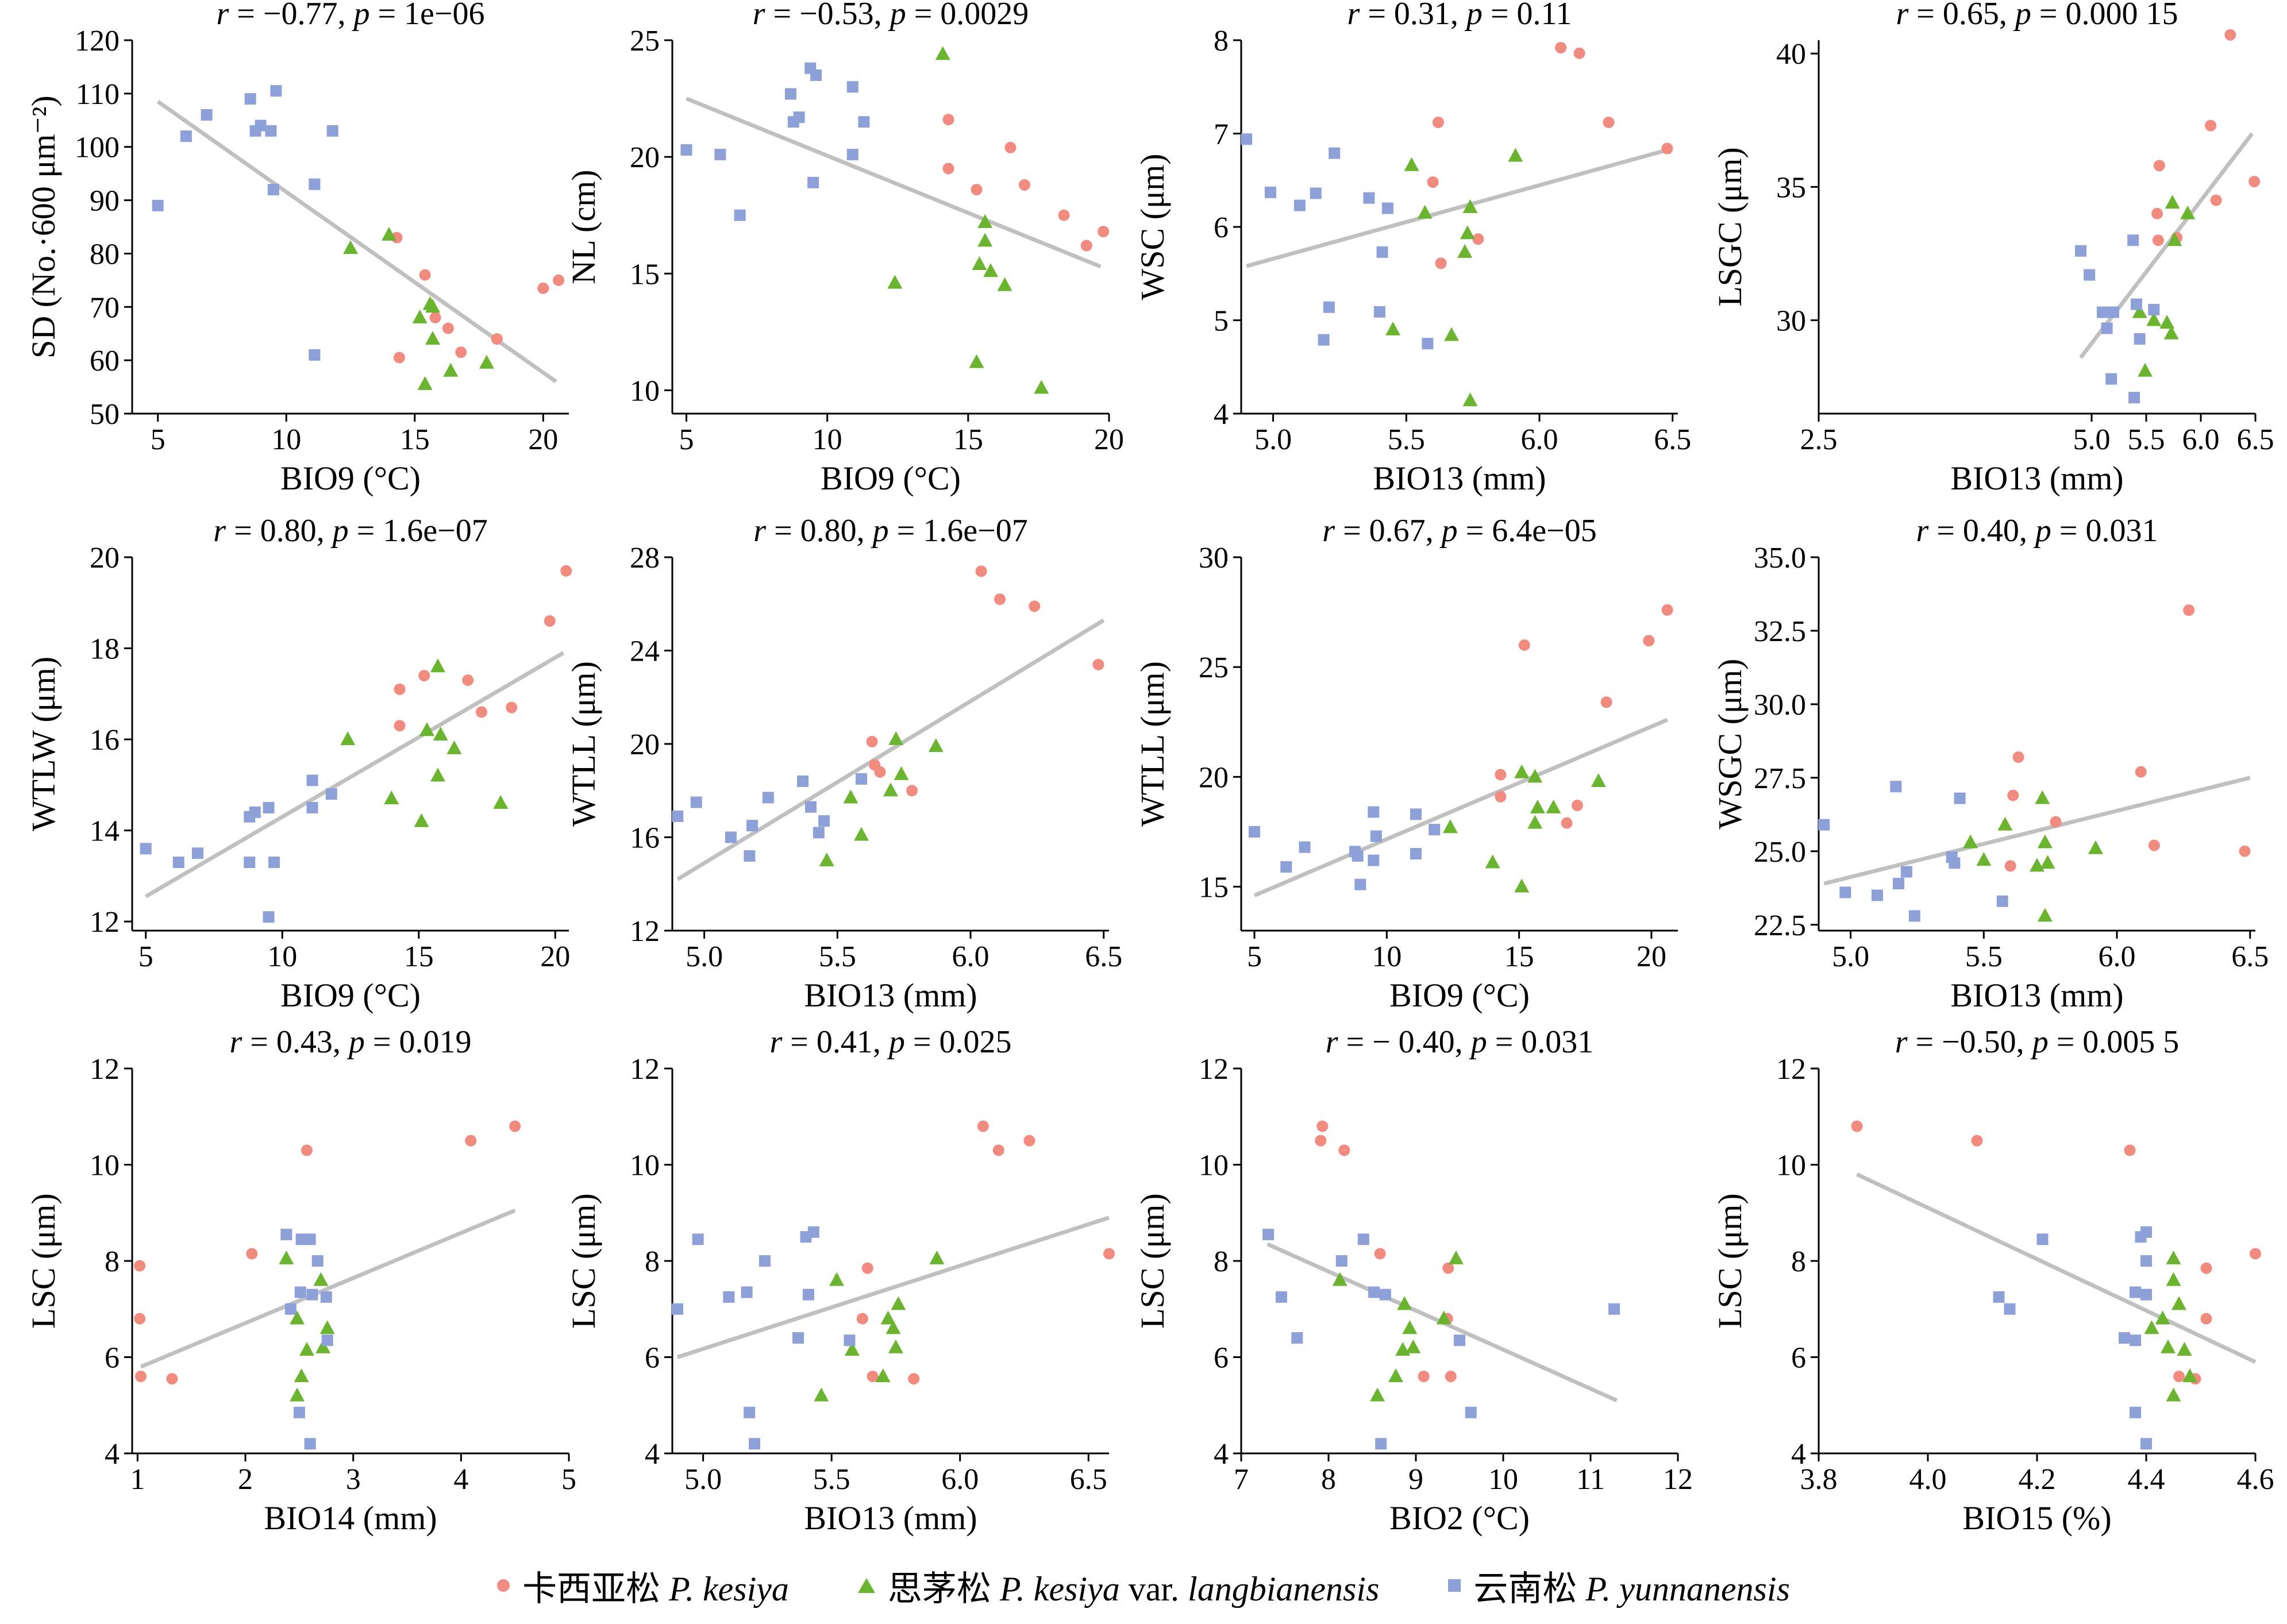  Describe the element at coordinates (960, 1480) in the screenshot. I see `x-tick-label: 6.0` at that location.